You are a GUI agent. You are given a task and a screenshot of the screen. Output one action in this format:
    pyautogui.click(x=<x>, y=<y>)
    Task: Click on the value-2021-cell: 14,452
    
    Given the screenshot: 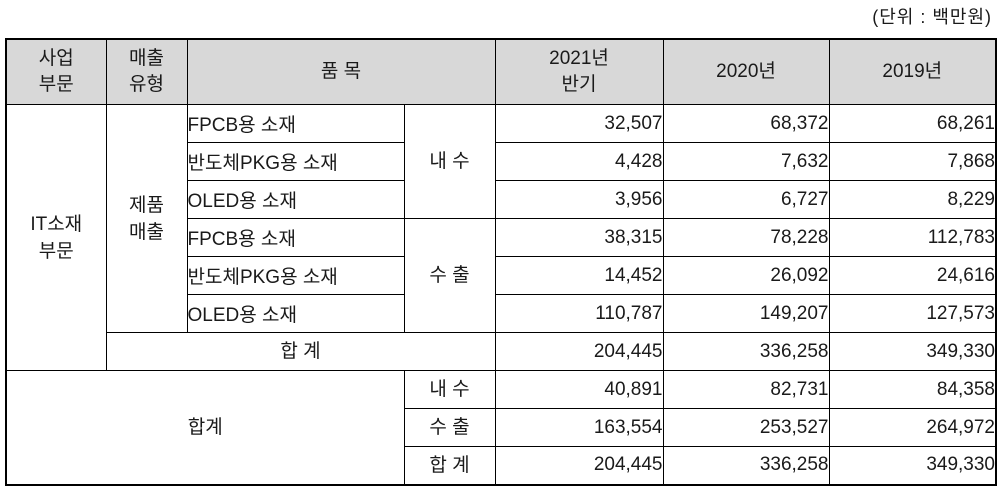 What is the action you would take?
    pyautogui.click(x=579, y=275)
    